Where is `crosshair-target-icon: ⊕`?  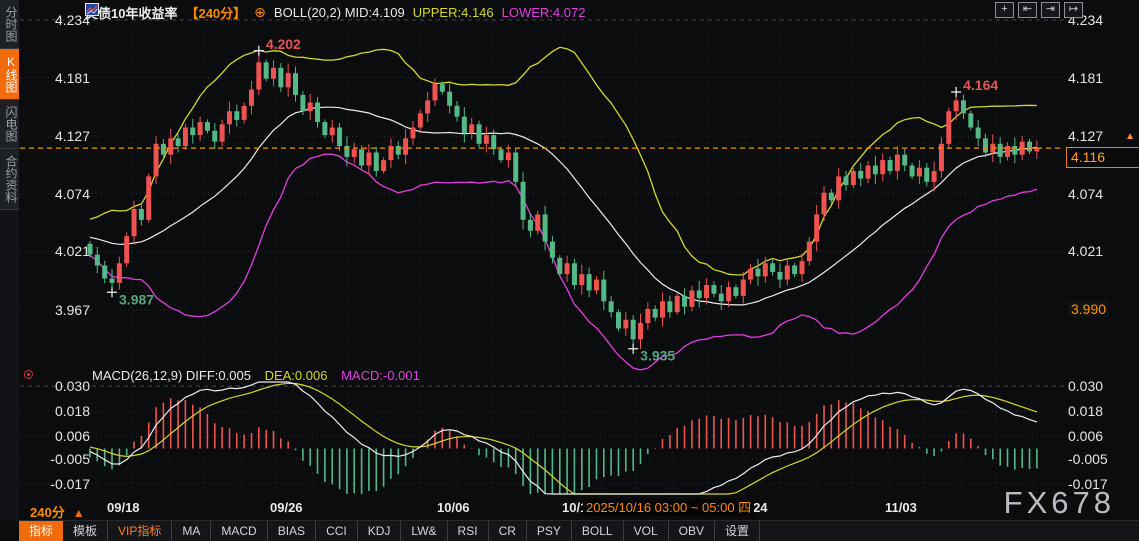
crosshair-target-icon: ⊕ is located at coordinates (260, 11).